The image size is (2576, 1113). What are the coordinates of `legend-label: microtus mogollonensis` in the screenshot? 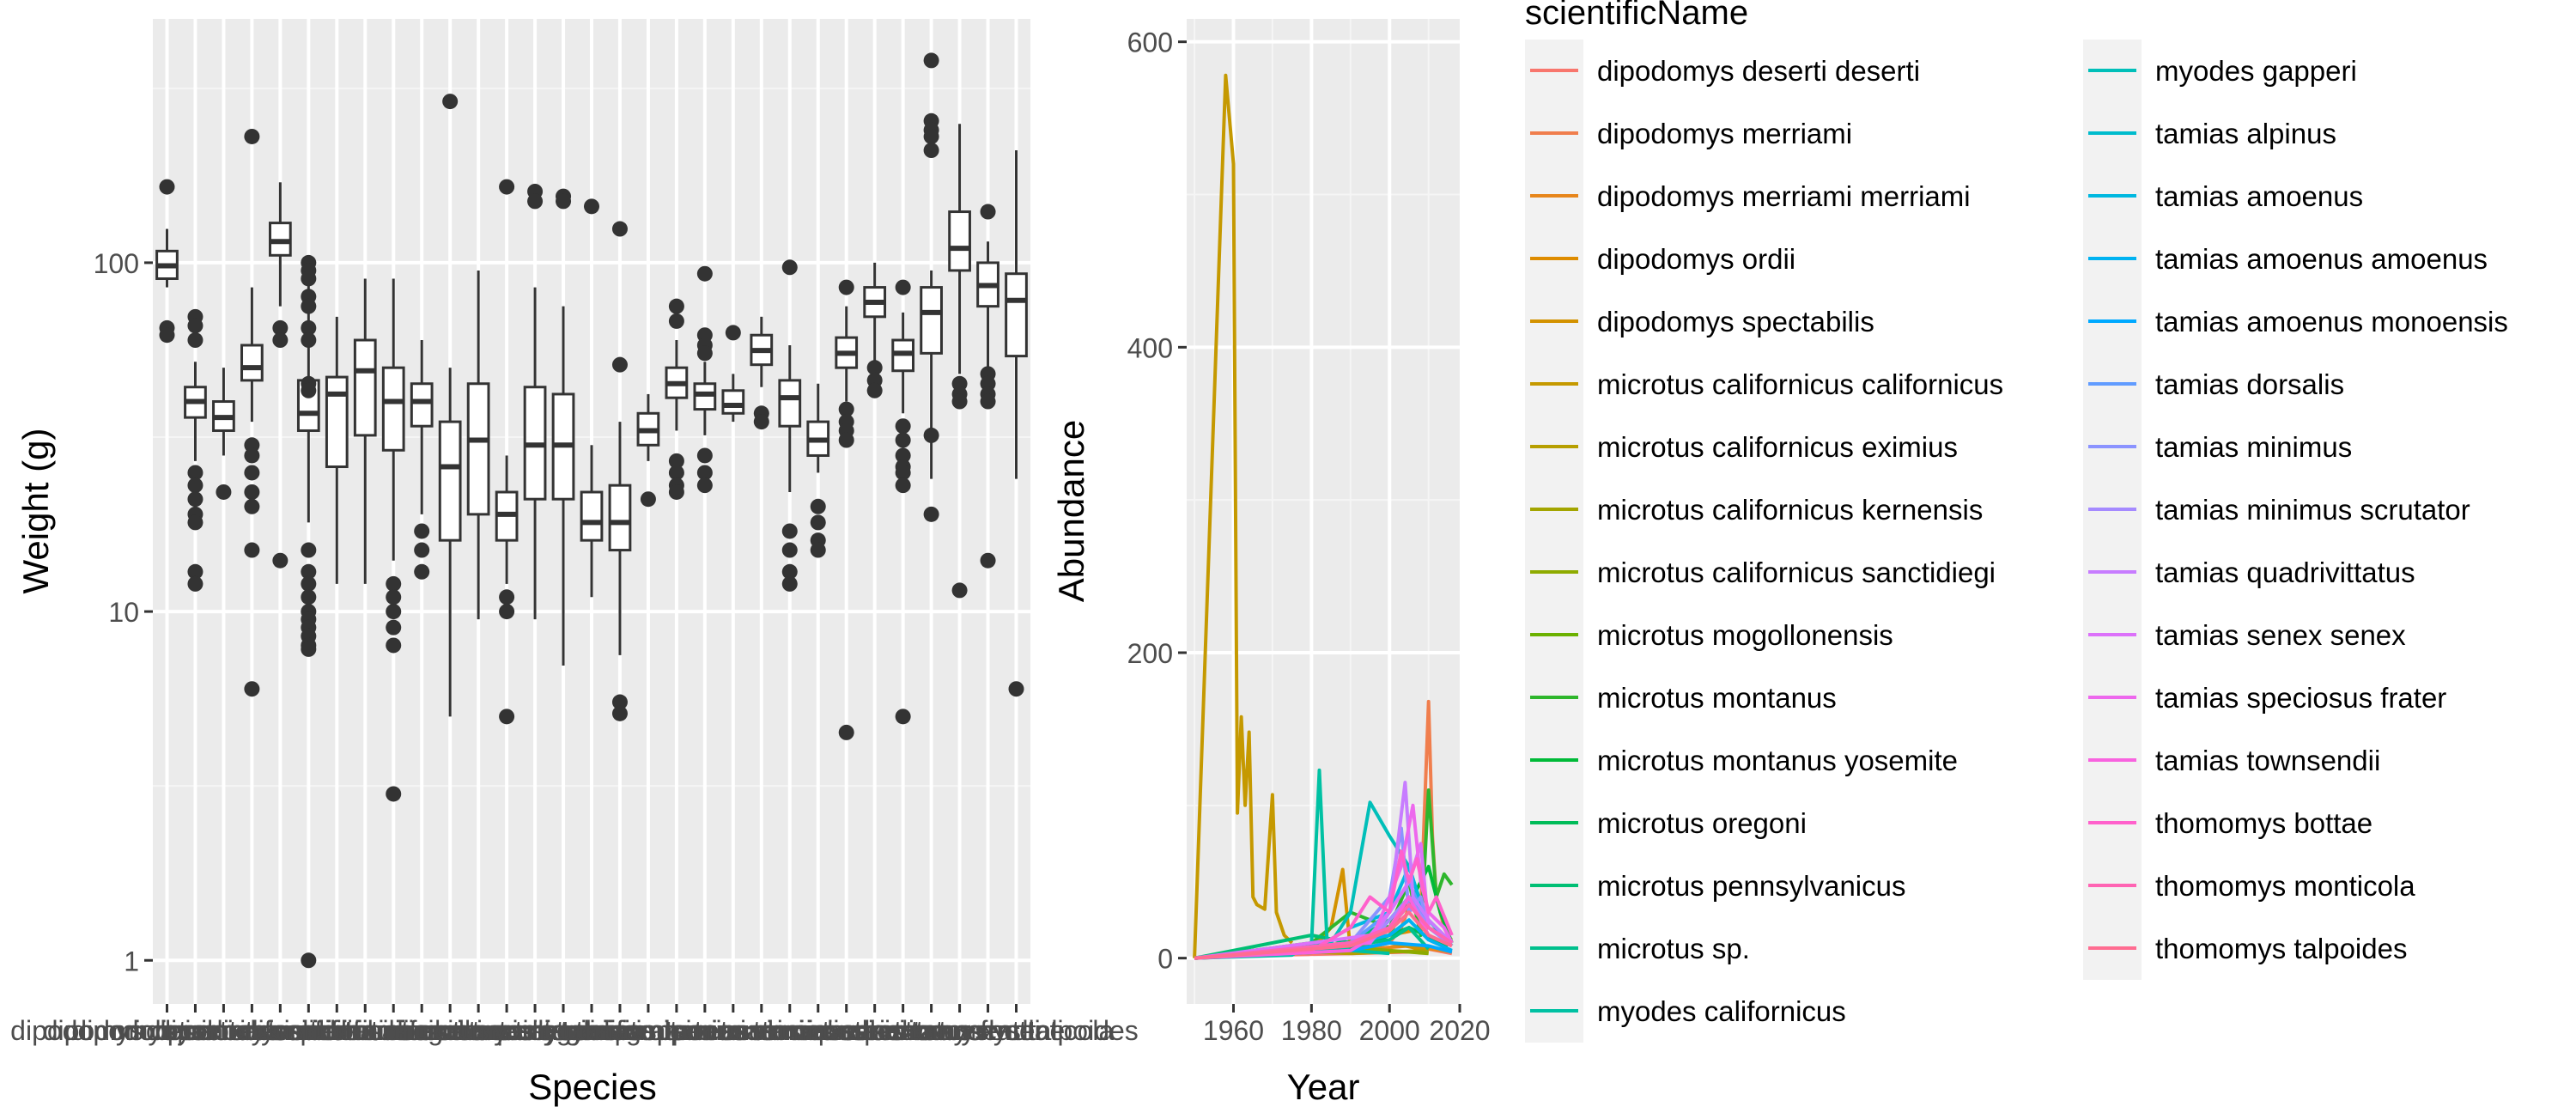 It's located at (1745, 635).